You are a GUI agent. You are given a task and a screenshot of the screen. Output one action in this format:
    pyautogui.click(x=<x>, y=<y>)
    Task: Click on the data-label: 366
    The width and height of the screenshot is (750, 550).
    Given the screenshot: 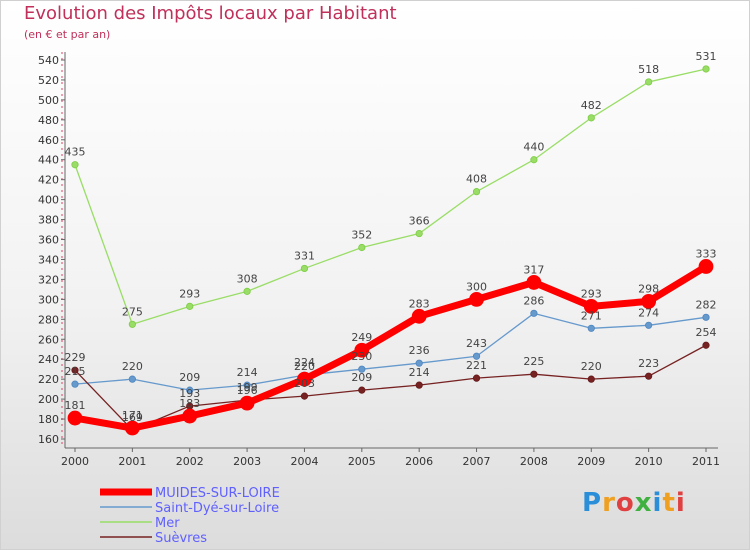 What is the action you would take?
    pyautogui.click(x=419, y=221)
    